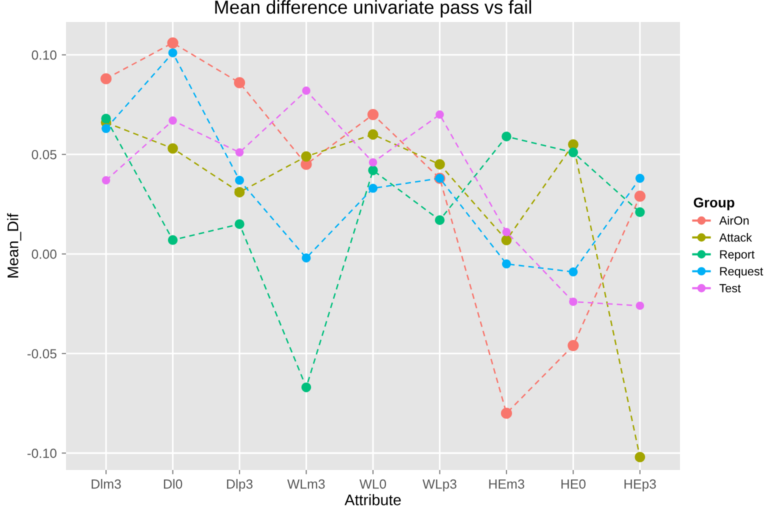  Describe the element at coordinates (439, 485) in the screenshot. I see `x-tick-label: WLp3` at that location.